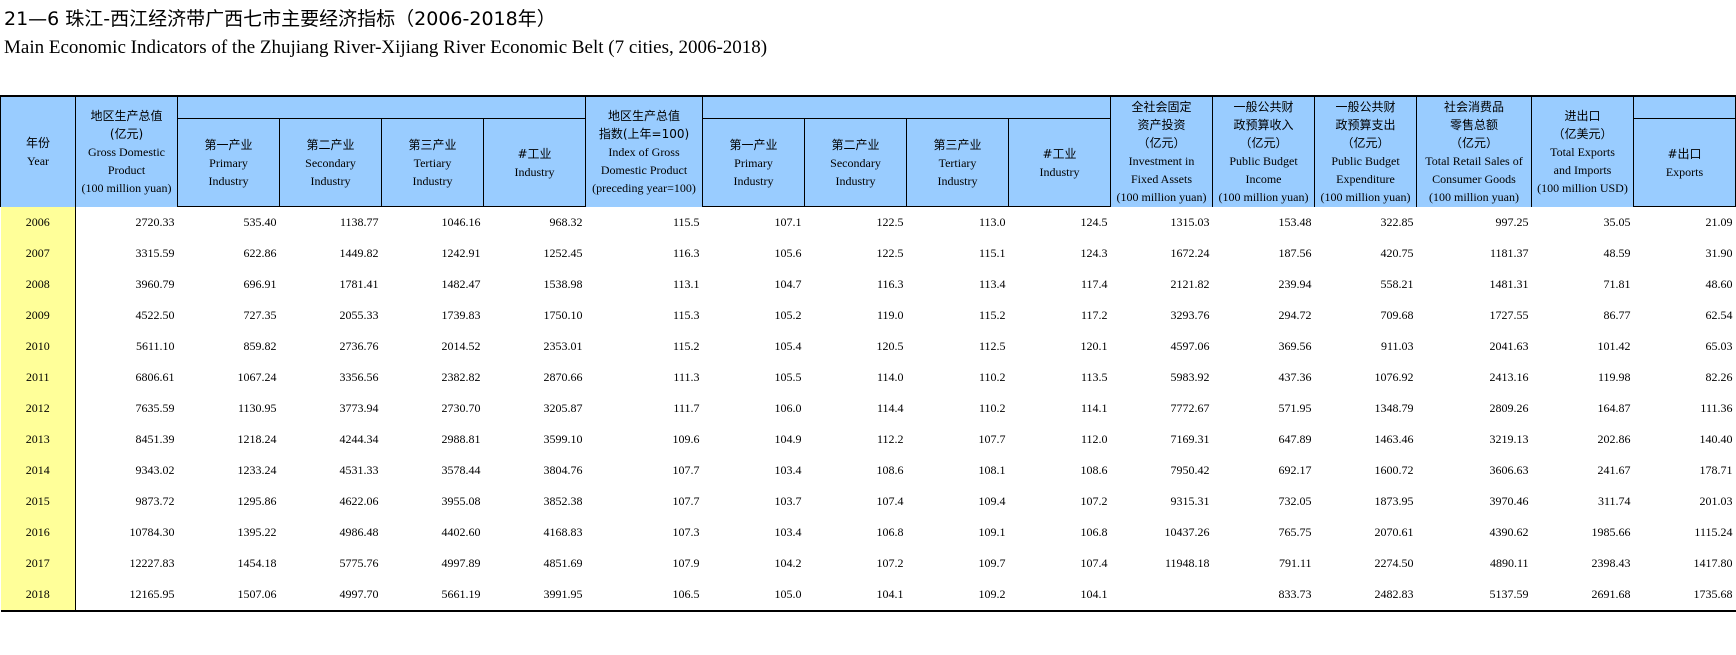  What do you see at coordinates (461, 346) in the screenshot?
I see `value-cell: 2014.52` at bounding box center [461, 346].